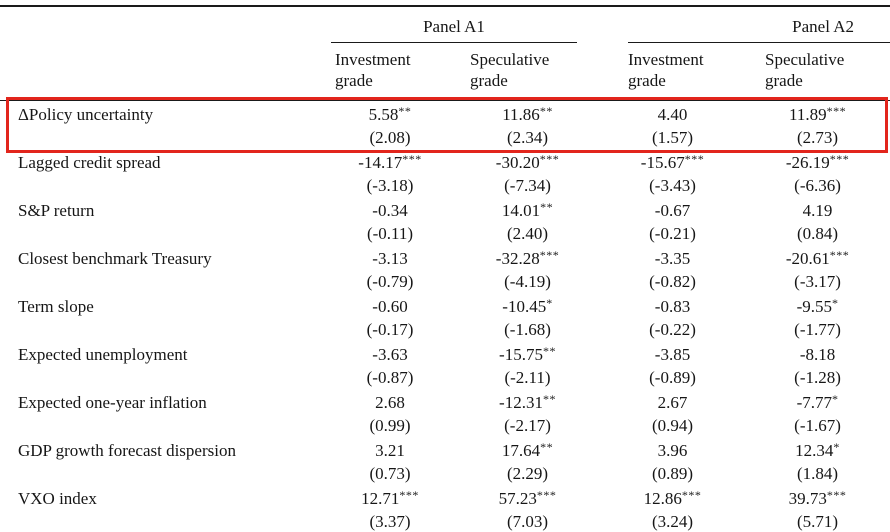  What do you see at coordinates (672, 425) in the screenshot?
I see `tstat-cell: (0.94)` at bounding box center [672, 425].